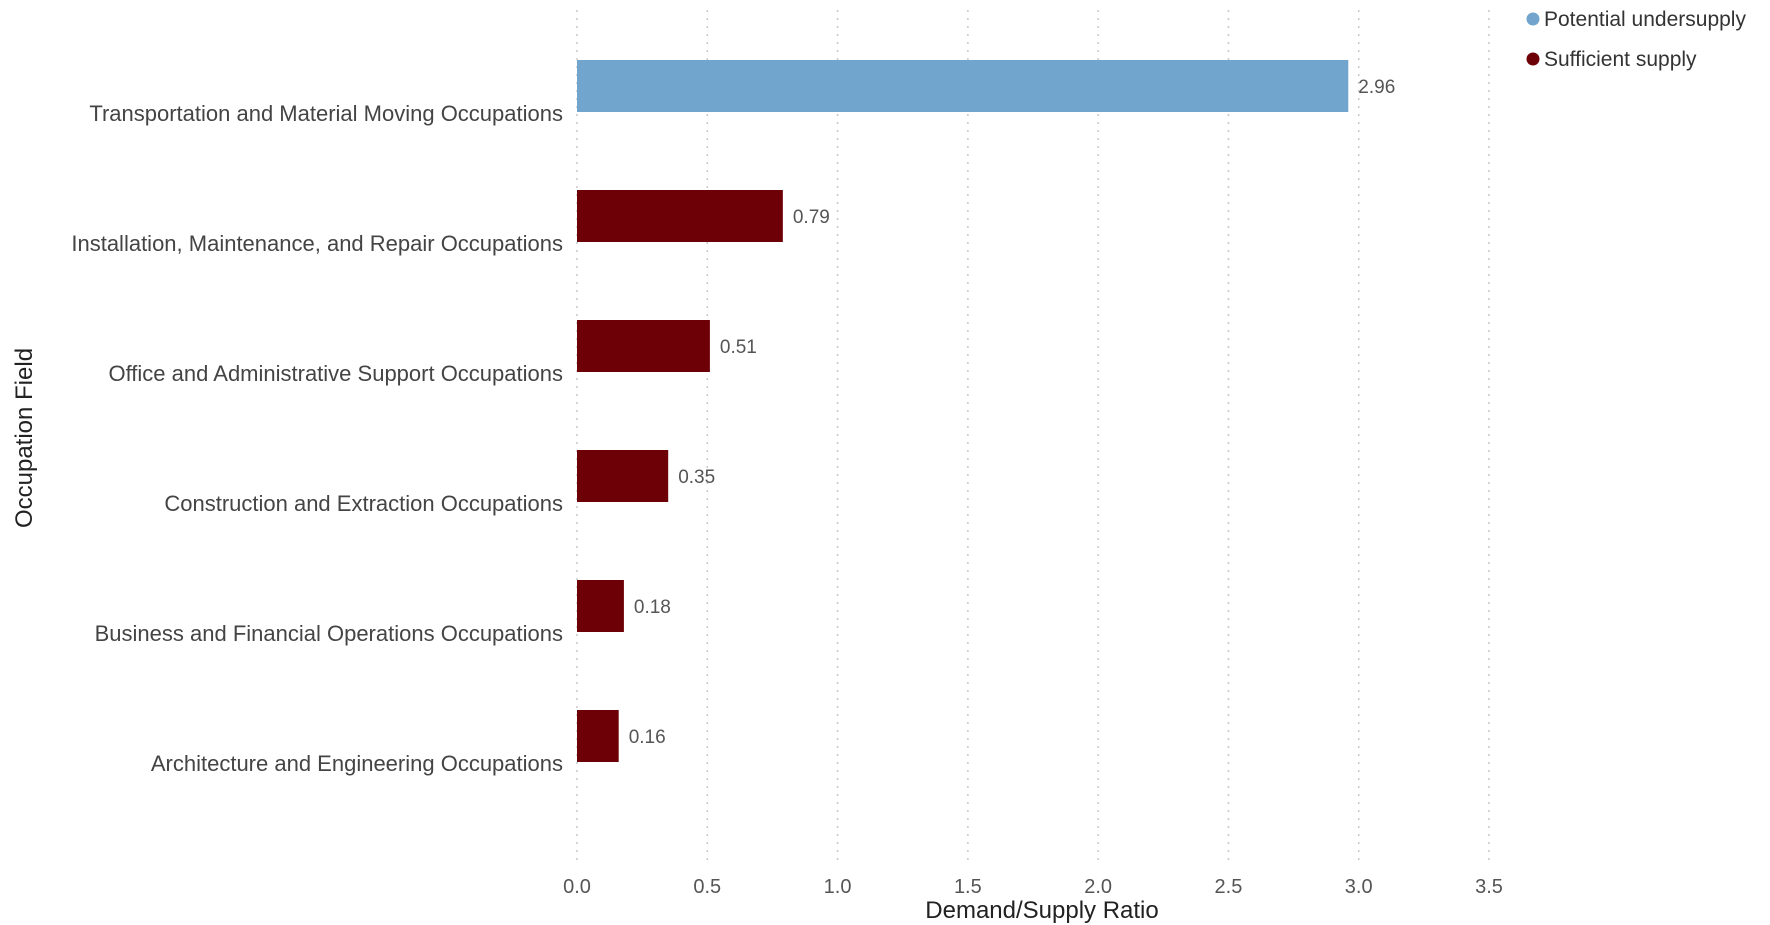 This screenshot has height=925, width=1770. What do you see at coordinates (838, 887) in the screenshot?
I see `x-tick-label: 1.0` at bounding box center [838, 887].